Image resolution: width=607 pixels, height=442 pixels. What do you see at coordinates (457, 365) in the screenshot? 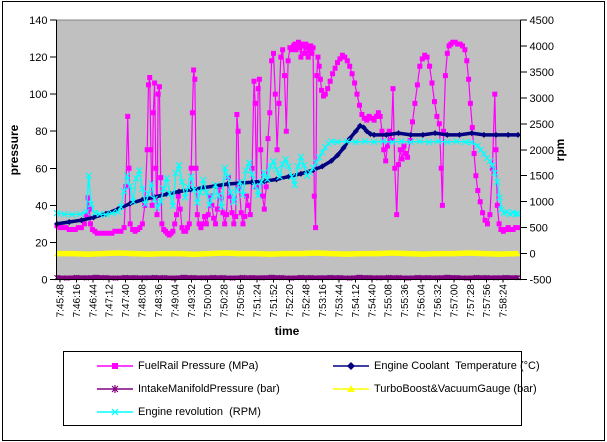
I see `legend-label: Engine Coolant Temperature (°C)` at bounding box center [457, 365].